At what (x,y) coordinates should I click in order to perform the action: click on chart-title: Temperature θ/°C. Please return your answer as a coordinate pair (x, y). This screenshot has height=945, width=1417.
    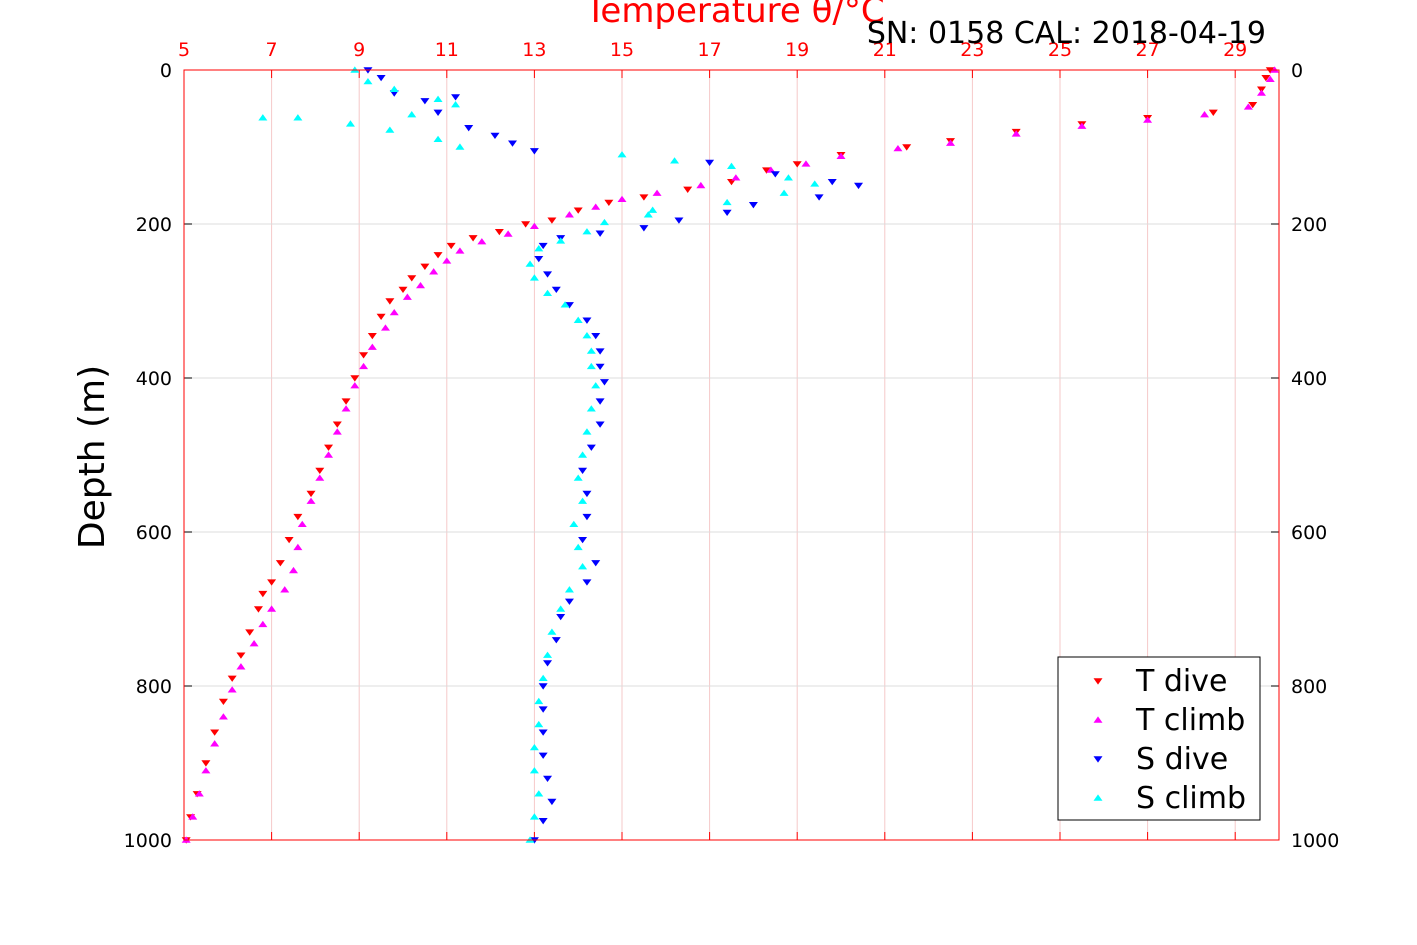
    Looking at the image, I should click on (734, 15).